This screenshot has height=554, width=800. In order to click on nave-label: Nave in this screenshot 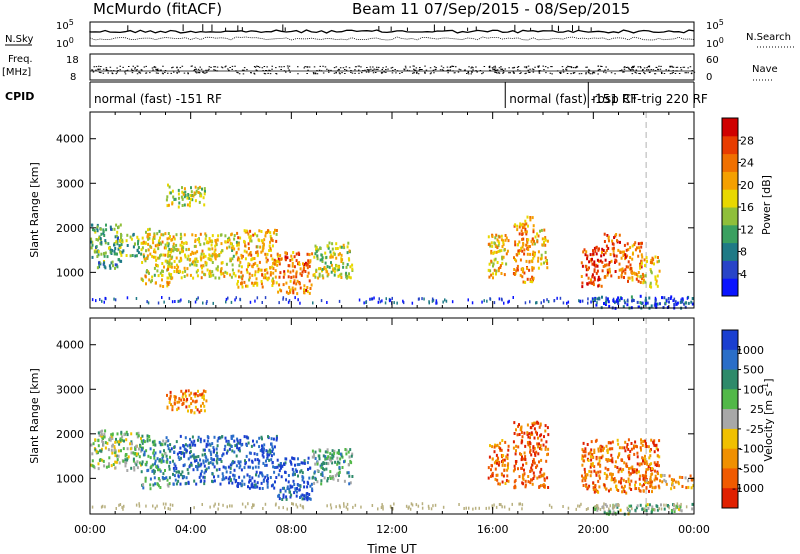, I will do `click(765, 69)`.